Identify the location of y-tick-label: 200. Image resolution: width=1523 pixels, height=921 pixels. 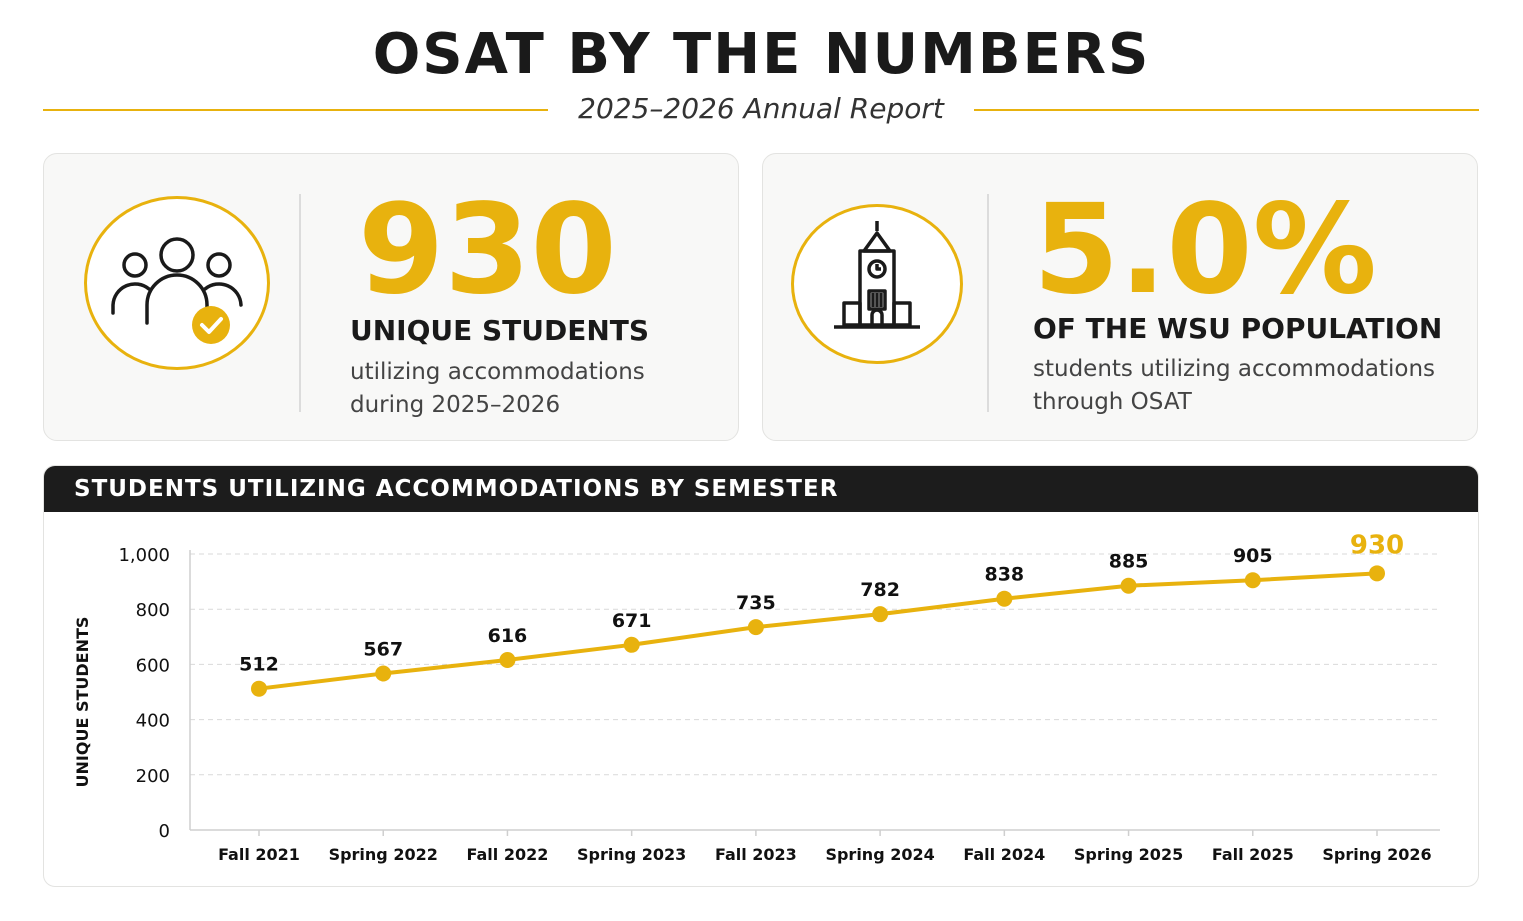
(153, 776).